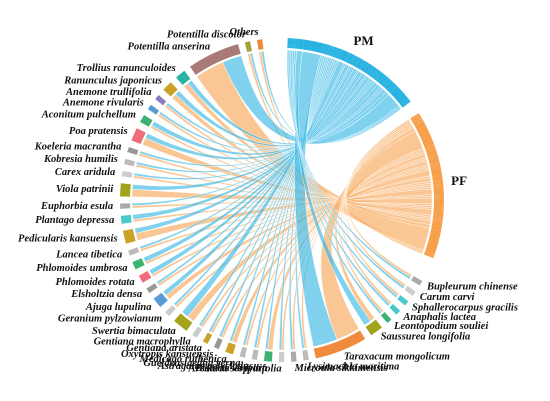 This screenshot has width=550, height=401. What do you see at coordinates (164, 348) in the screenshot?
I see `category-label: Gentiana aristata` at bounding box center [164, 348].